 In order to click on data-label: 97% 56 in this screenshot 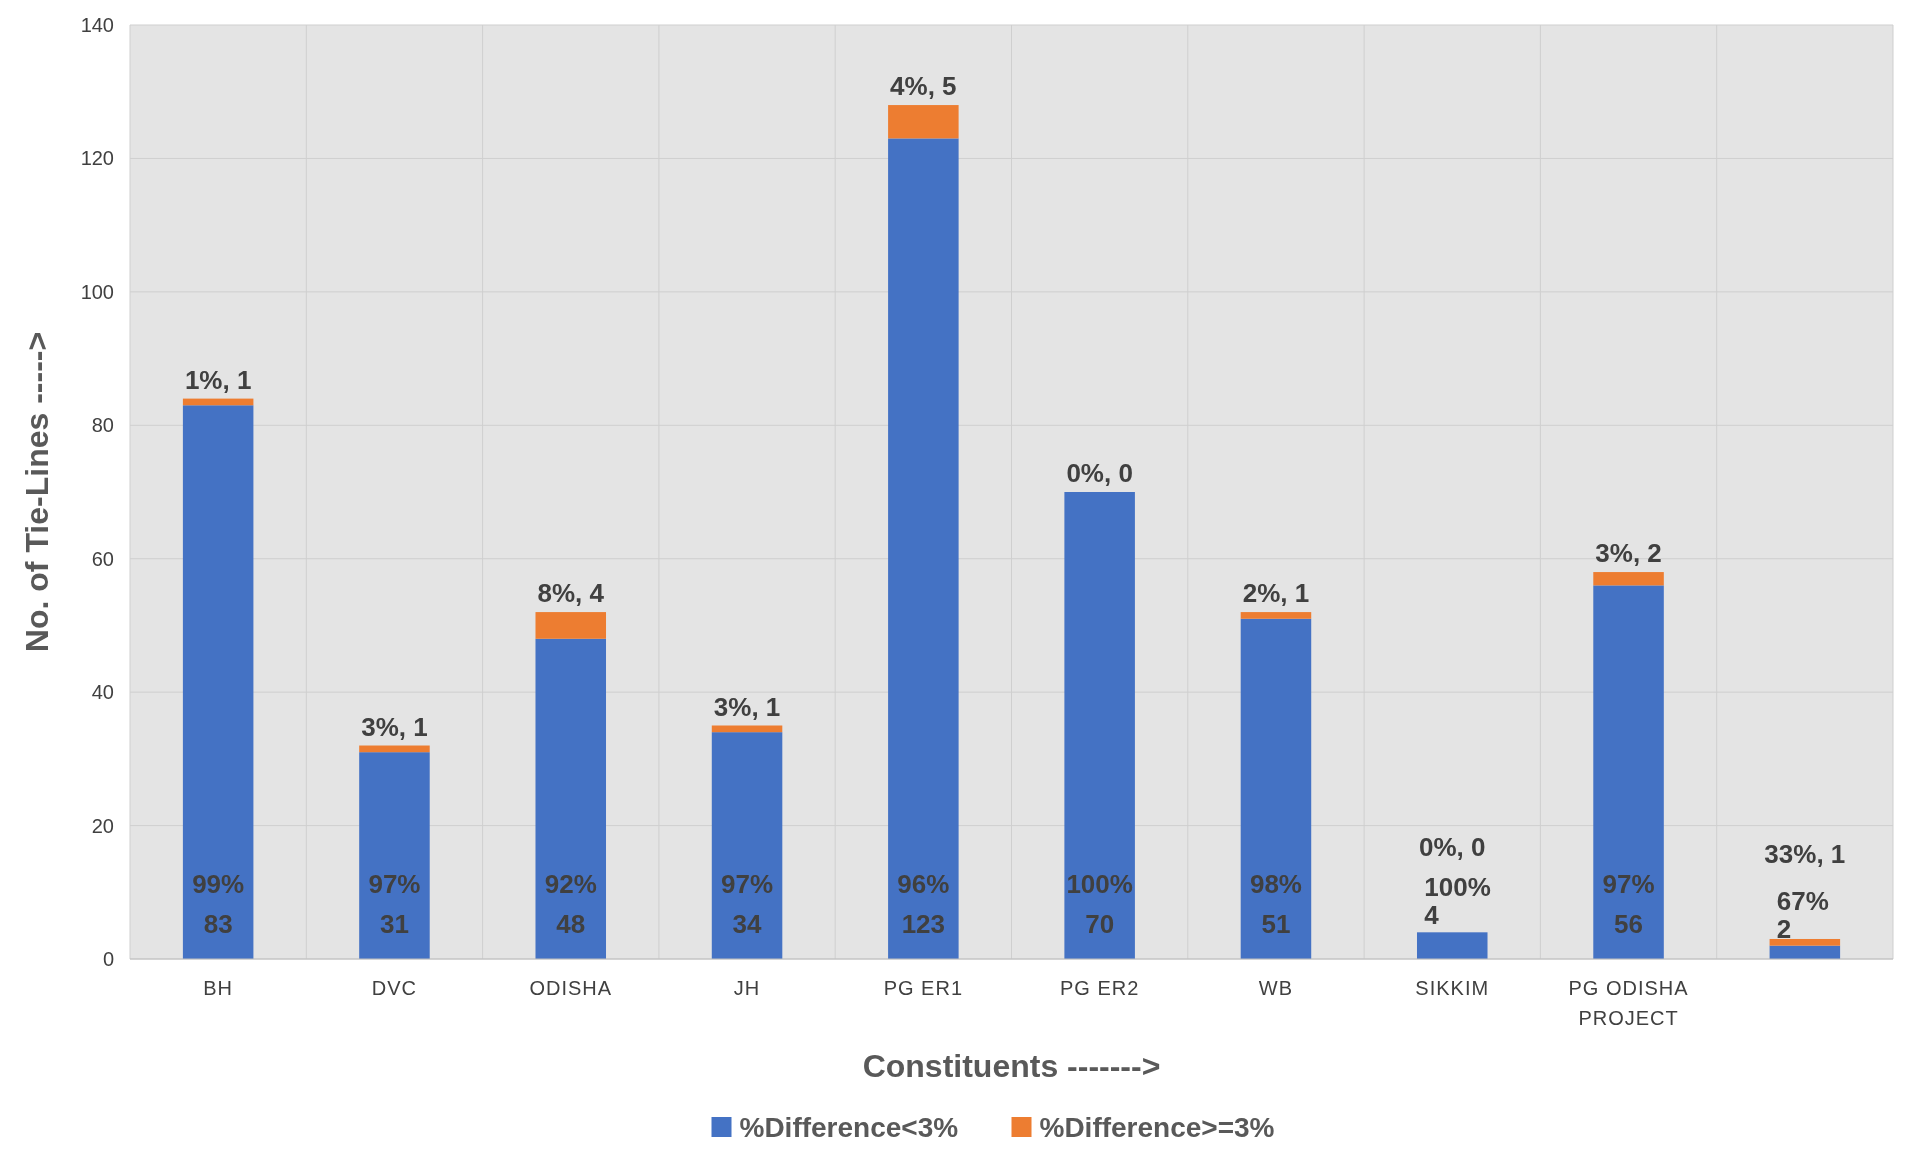, I will do `click(1628, 904)`.